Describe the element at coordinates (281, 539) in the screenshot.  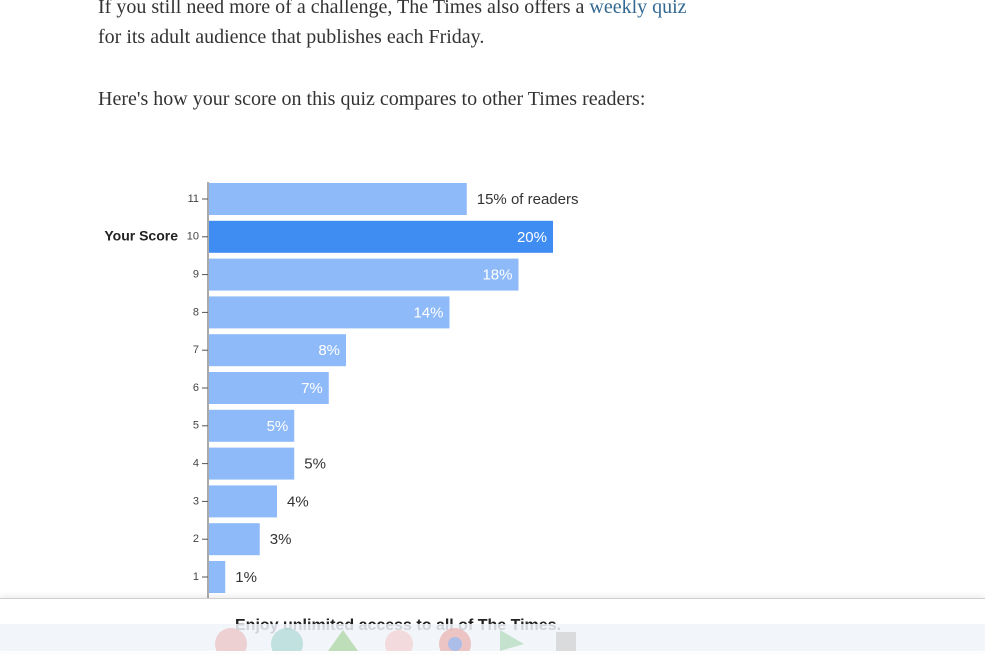
I see `value-label: 3%` at that location.